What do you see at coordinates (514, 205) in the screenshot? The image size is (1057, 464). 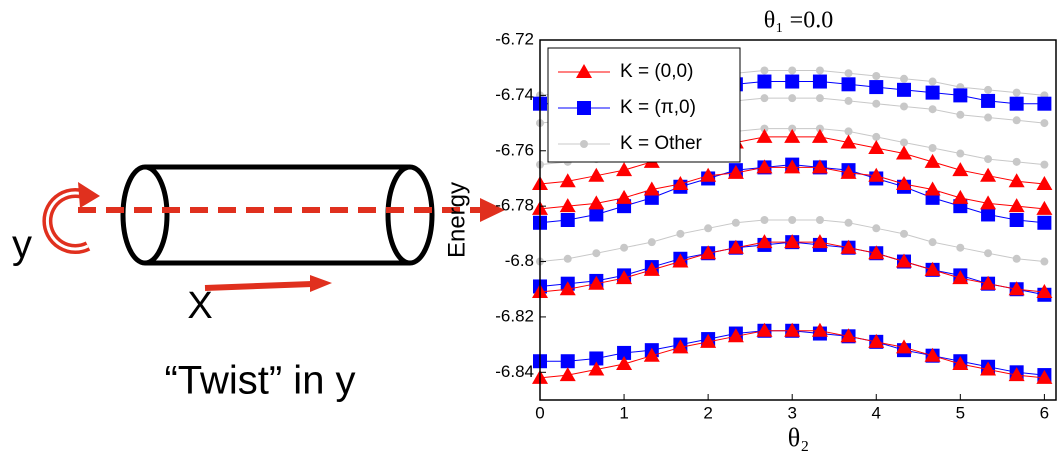 I see `y-tick-label: -6.78` at bounding box center [514, 205].